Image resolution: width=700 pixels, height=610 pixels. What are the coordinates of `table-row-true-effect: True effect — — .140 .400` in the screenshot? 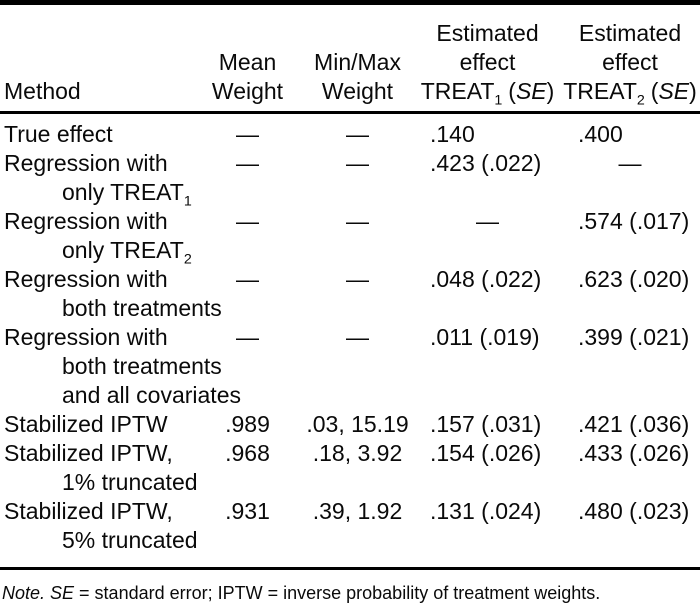 It's located at (350, 134).